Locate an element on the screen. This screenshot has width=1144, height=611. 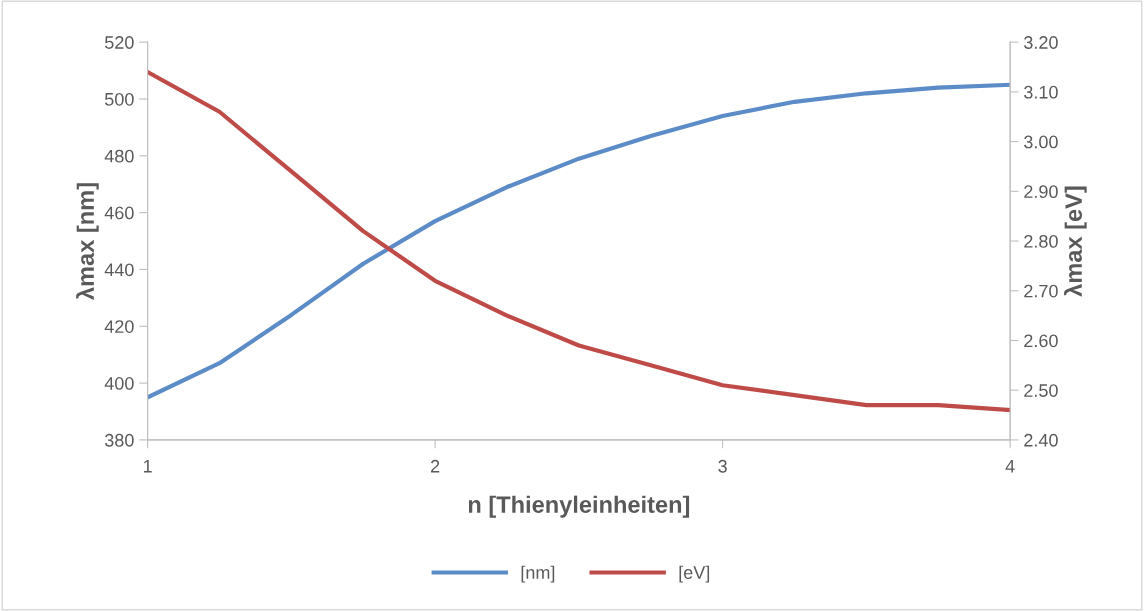
x-tick-label: 2 is located at coordinates (435, 466).